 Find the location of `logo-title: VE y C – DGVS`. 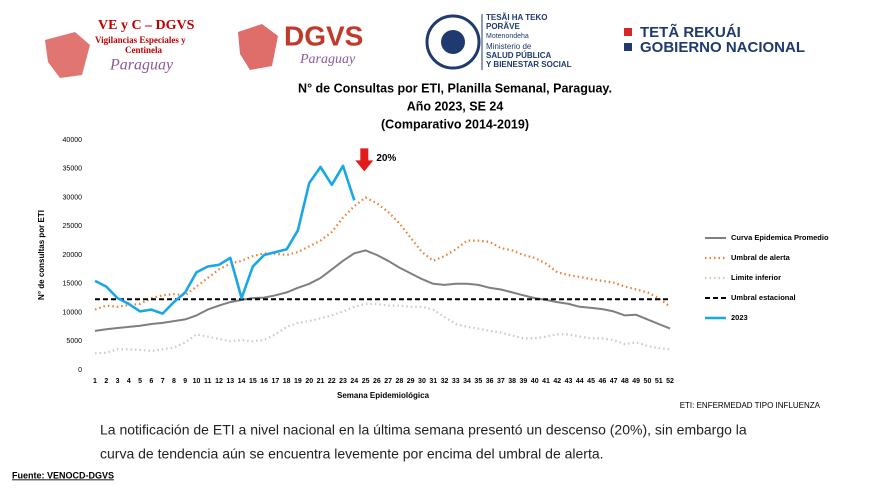

logo-title: VE y C – DGVS is located at coordinates (146, 25).